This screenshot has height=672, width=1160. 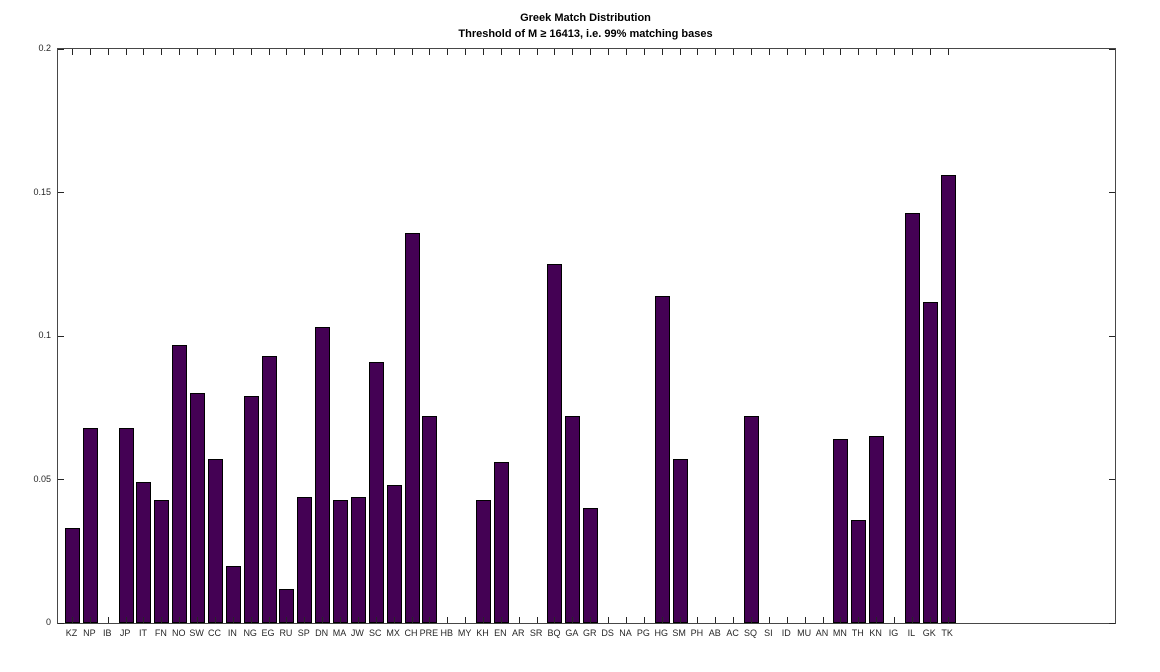 What do you see at coordinates (357, 633) in the screenshot?
I see `x-tick-label-JW: JW` at bounding box center [357, 633].